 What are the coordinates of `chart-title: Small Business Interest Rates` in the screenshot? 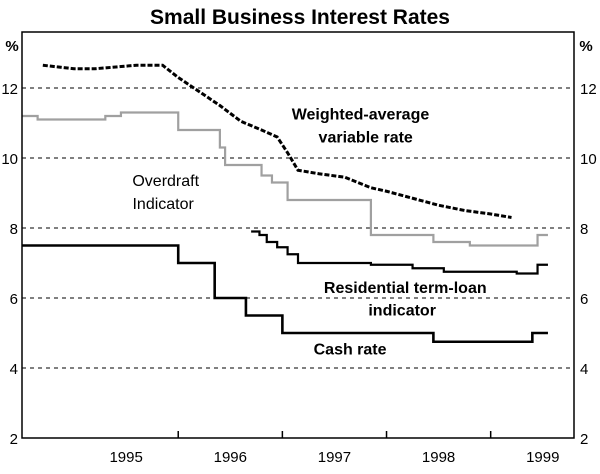 It's located at (300, 17).